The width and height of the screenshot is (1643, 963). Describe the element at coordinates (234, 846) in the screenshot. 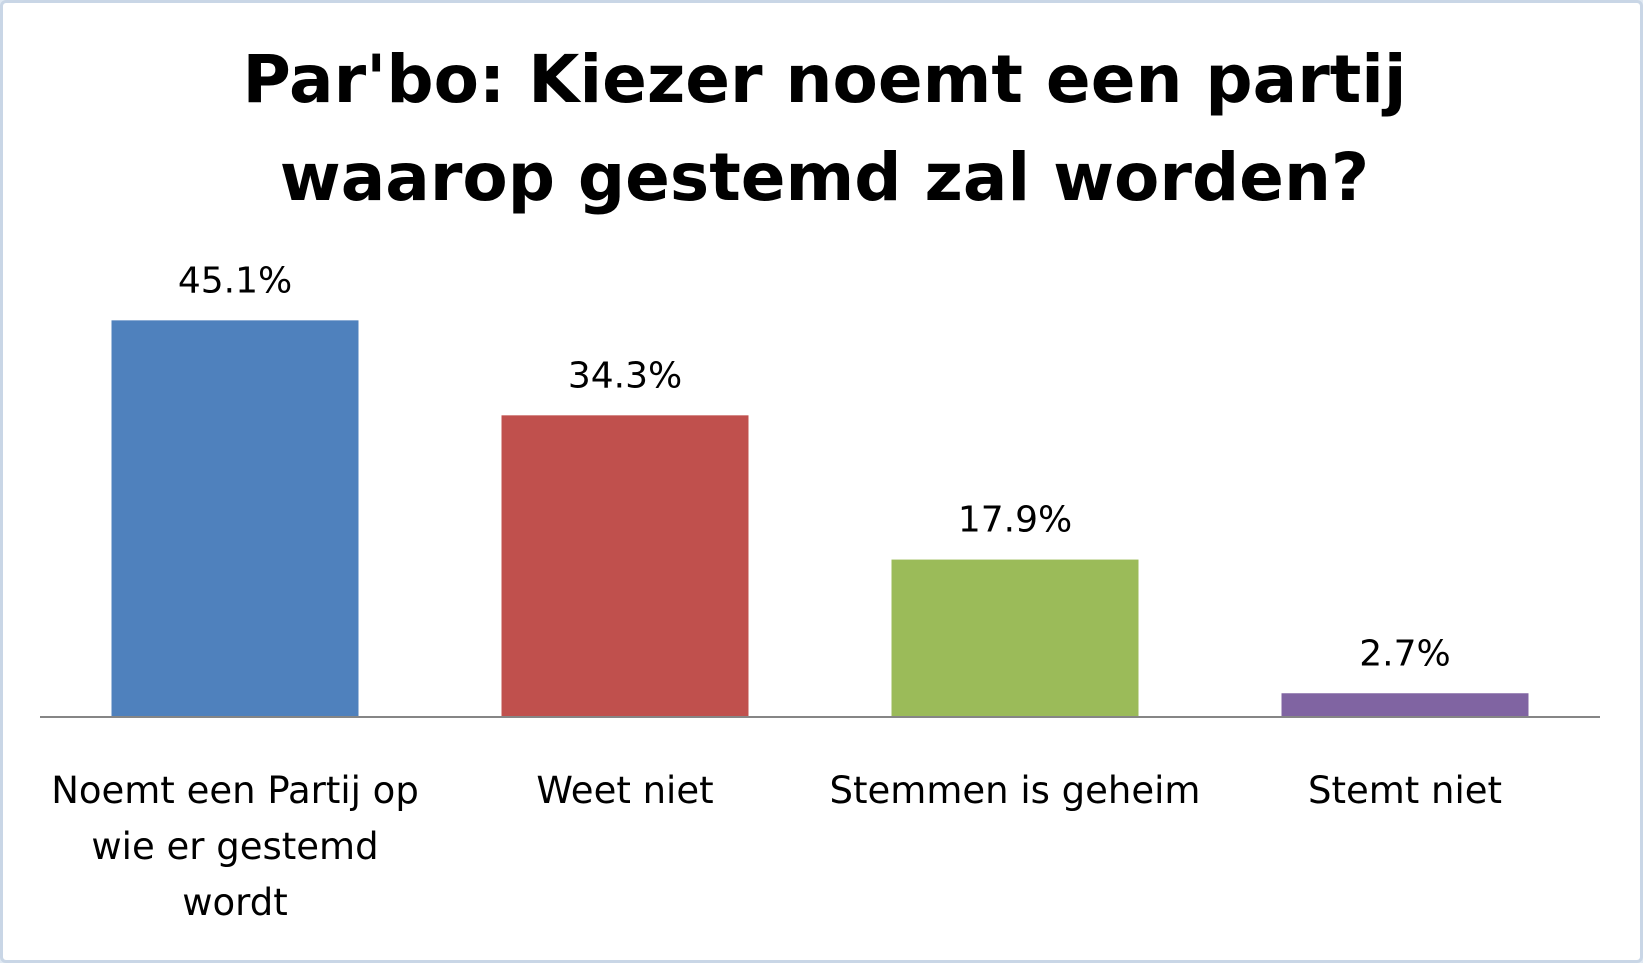

I see `category-label-1-line-2: wie er gestemd` at that location.